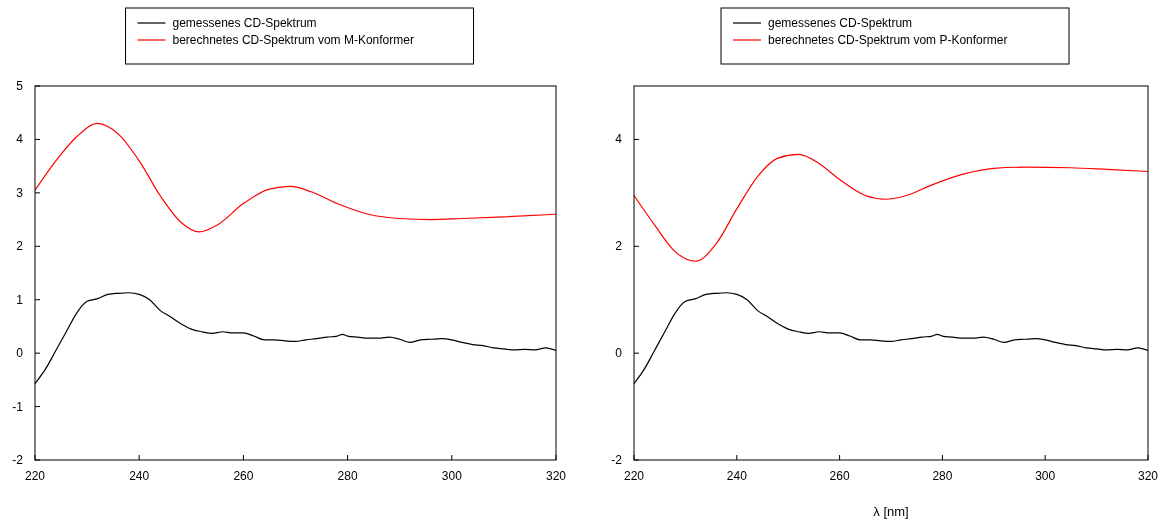 This screenshot has width=1162, height=522. I want to click on y-tick-label: 1, so click(20, 299).